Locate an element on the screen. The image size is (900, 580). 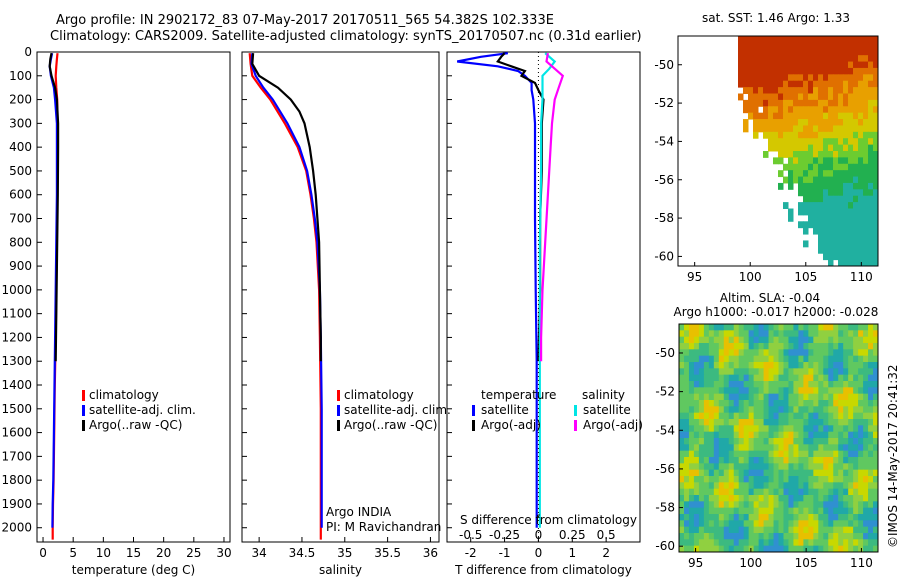
temperature-ytick-label: 1300 is located at coordinates (16, 361).